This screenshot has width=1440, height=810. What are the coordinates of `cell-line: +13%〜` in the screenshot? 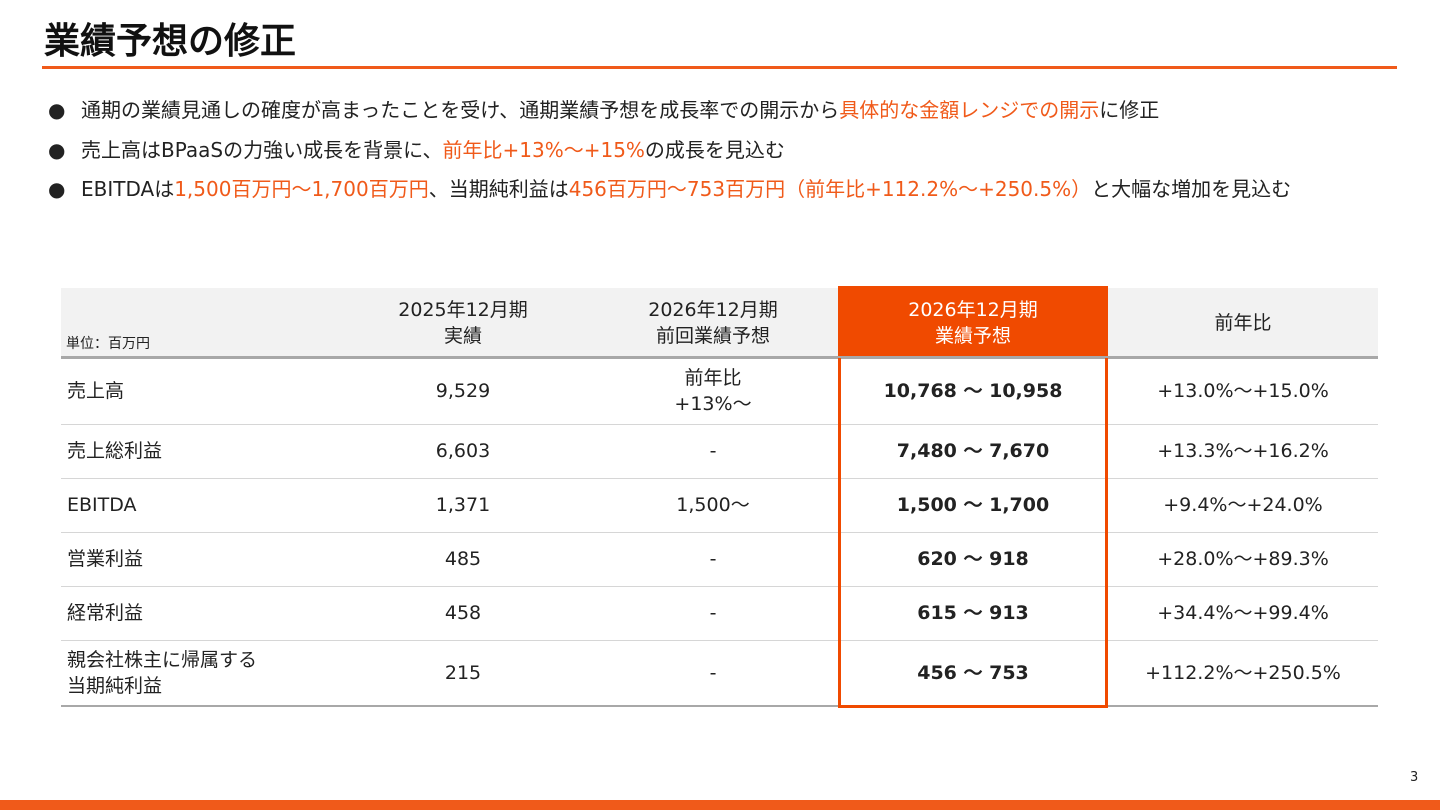 It's located at (713, 404).